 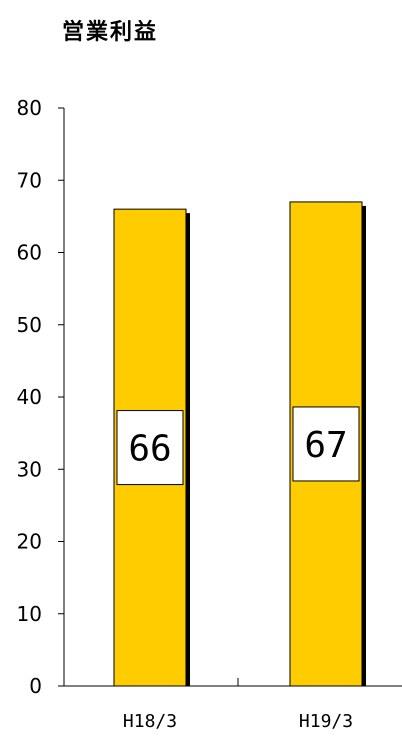 What do you see at coordinates (29, 469) in the screenshot?
I see `y-tick-label: 30` at bounding box center [29, 469].